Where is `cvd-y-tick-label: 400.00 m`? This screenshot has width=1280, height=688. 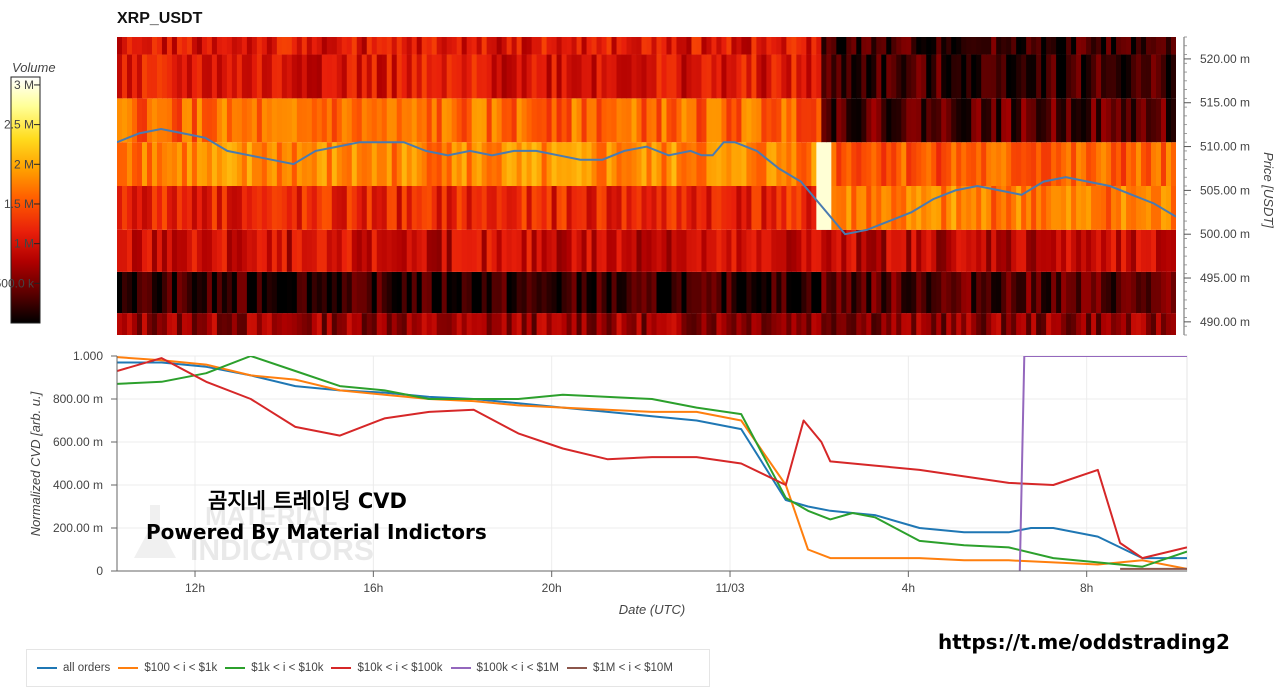 cvd-y-tick-label: 400.00 m is located at coordinates (78, 485).